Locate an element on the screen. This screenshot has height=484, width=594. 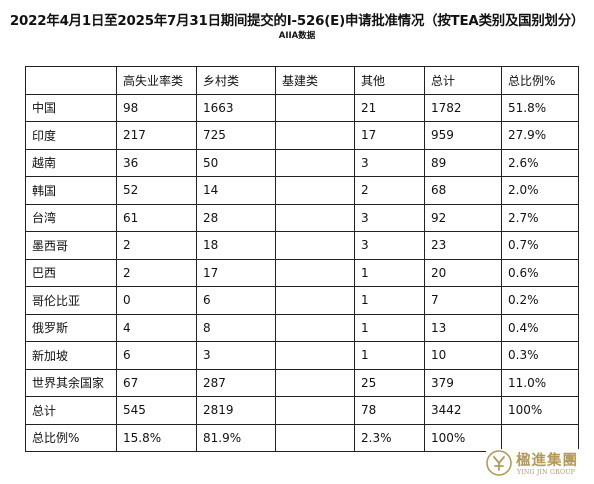
table-cell: 68 is located at coordinates (463, 190).